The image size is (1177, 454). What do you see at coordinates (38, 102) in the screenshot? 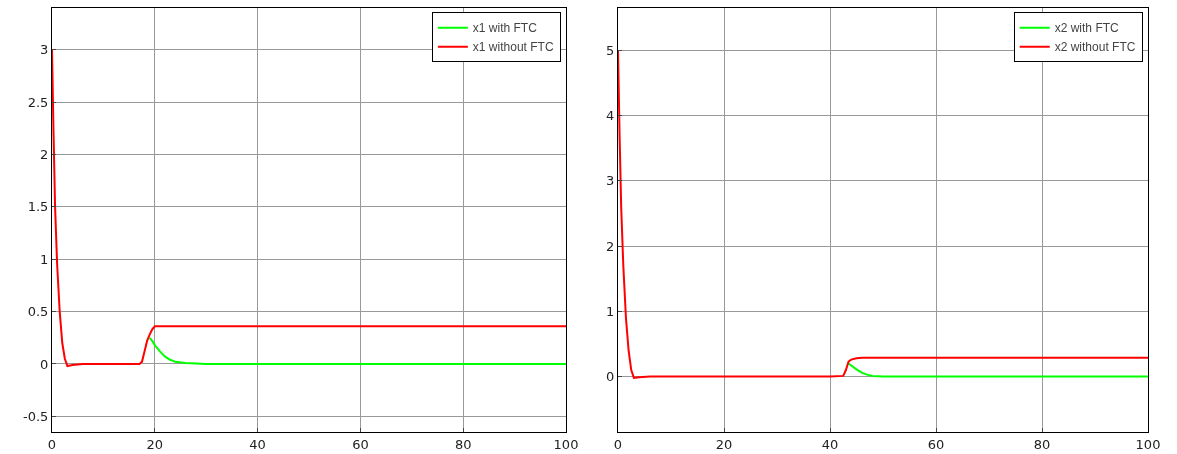
I see `y-tick-label: 2.5` at bounding box center [38, 102].